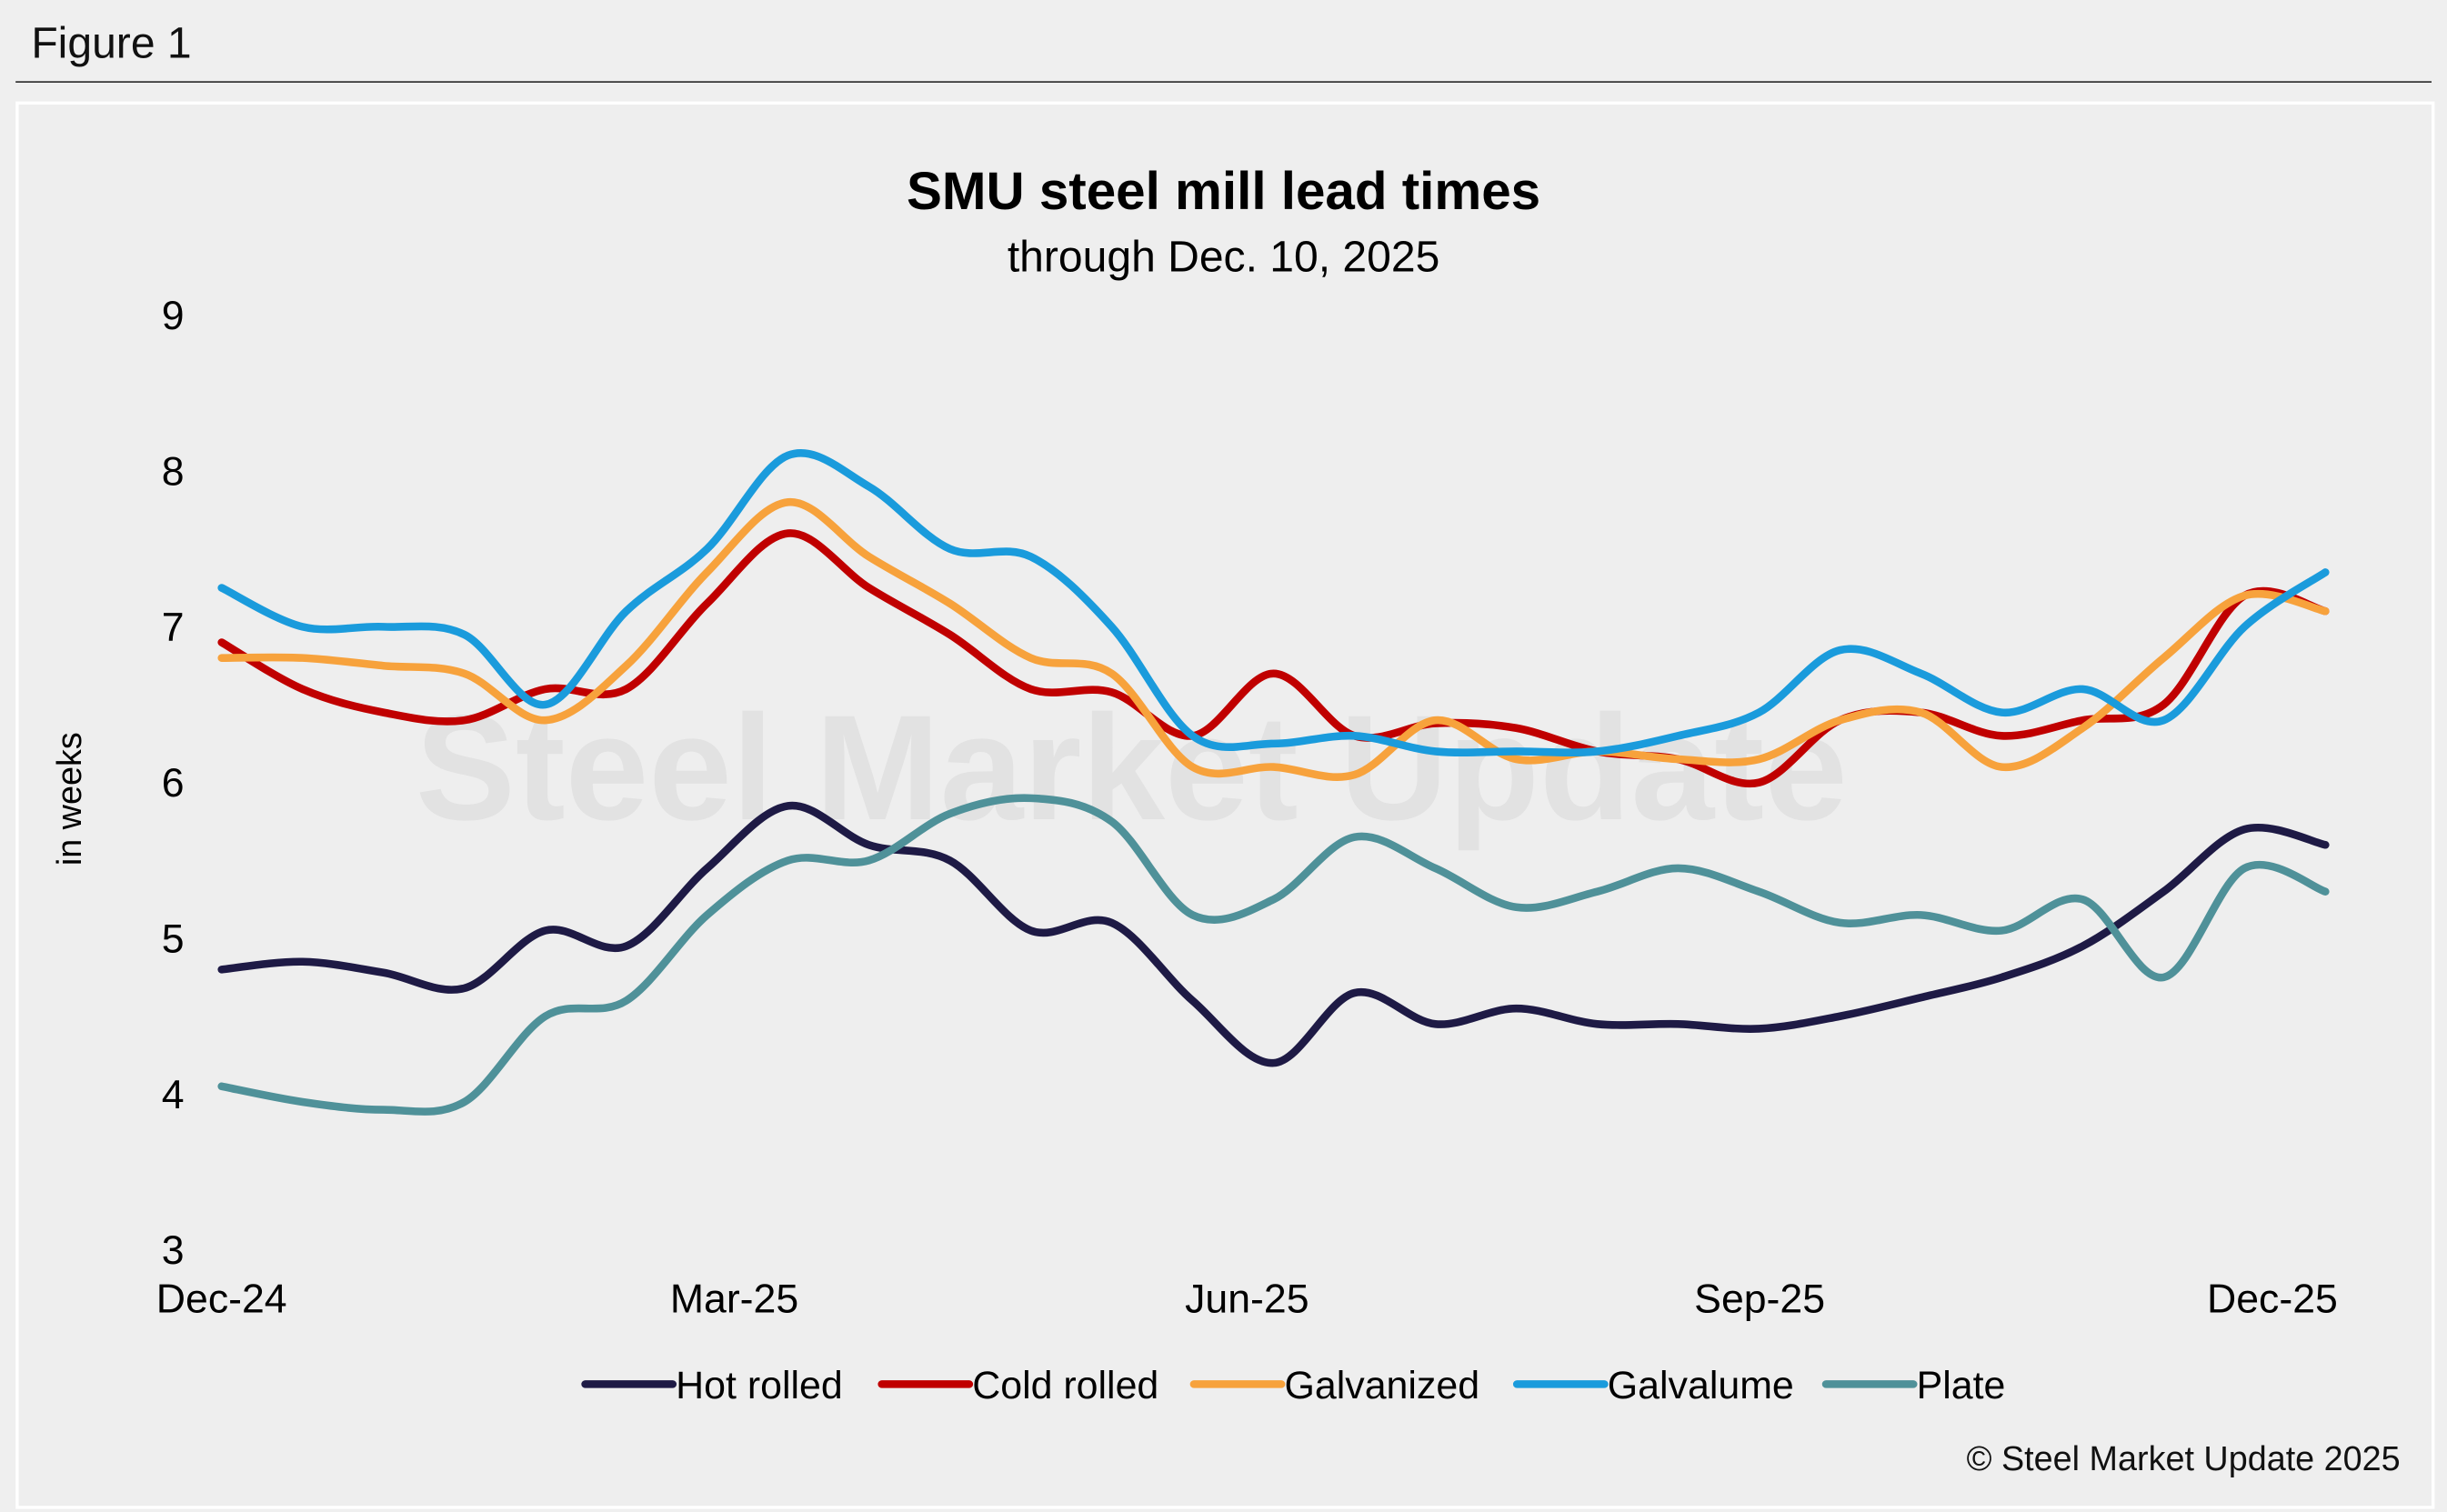  What do you see at coordinates (1224, 191) in the screenshot?
I see `chart-title: SMU steel mill lead times` at bounding box center [1224, 191].